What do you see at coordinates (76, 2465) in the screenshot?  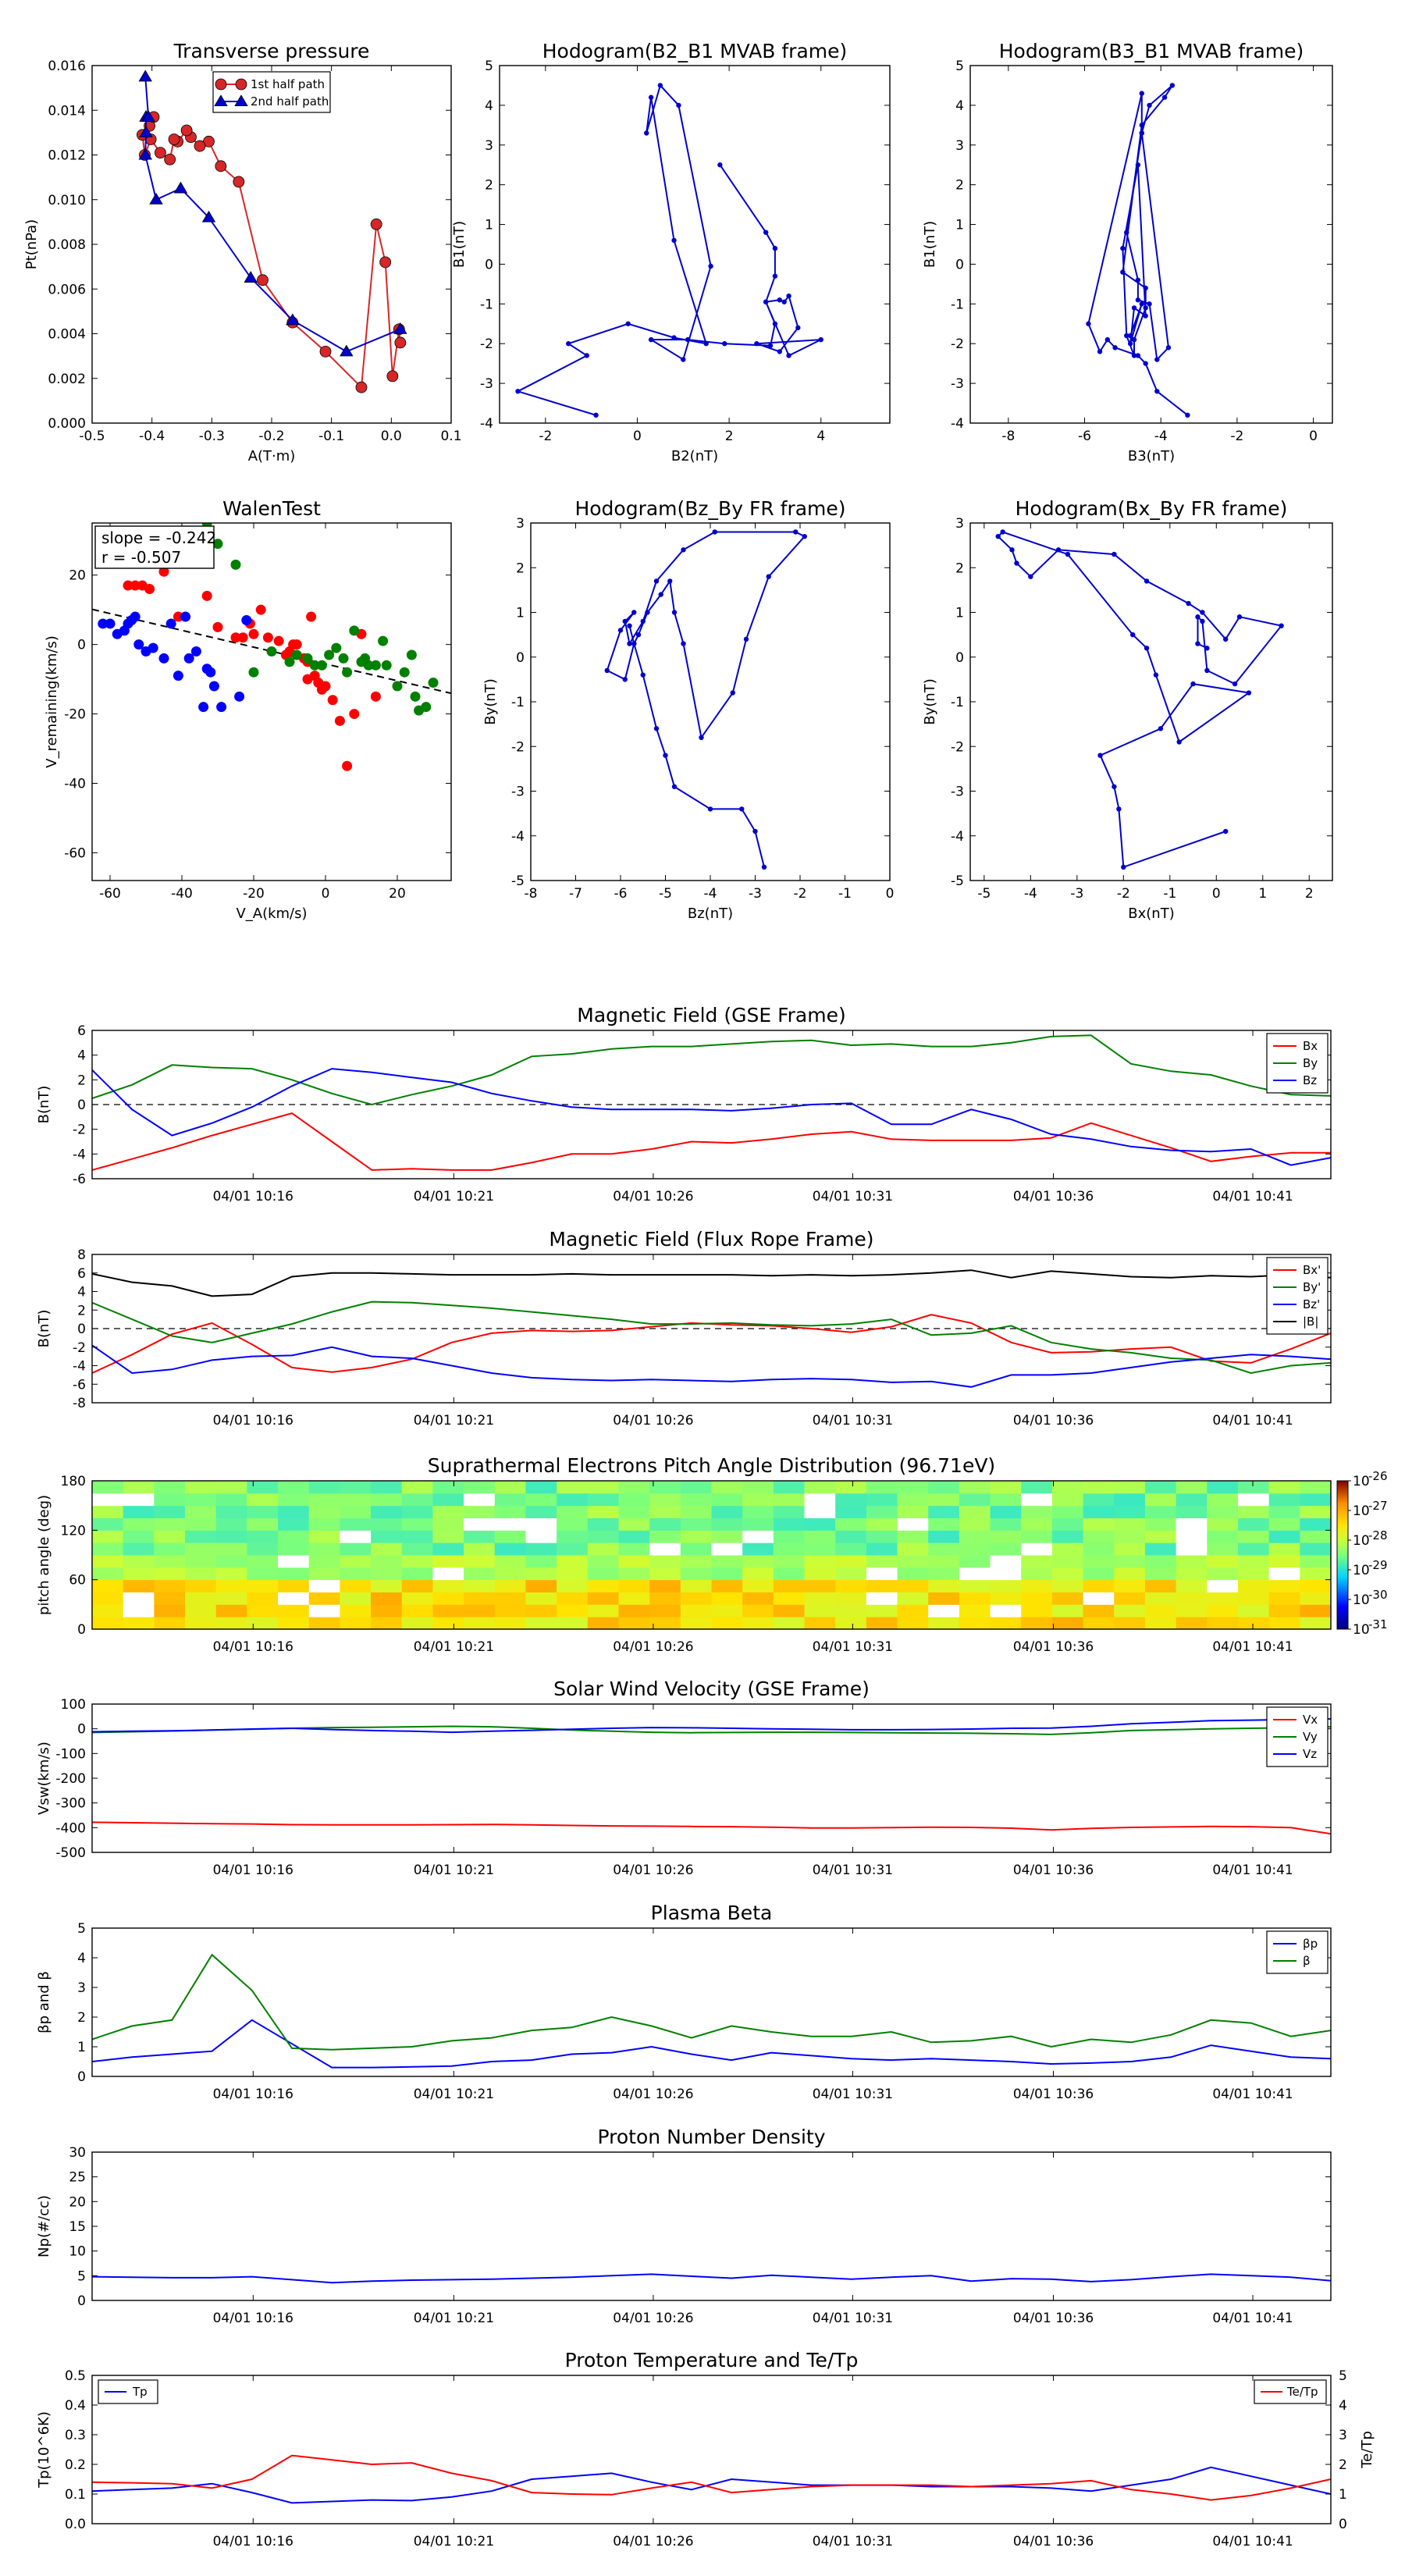 I see `y-tick-label: 0.2` at bounding box center [76, 2465].